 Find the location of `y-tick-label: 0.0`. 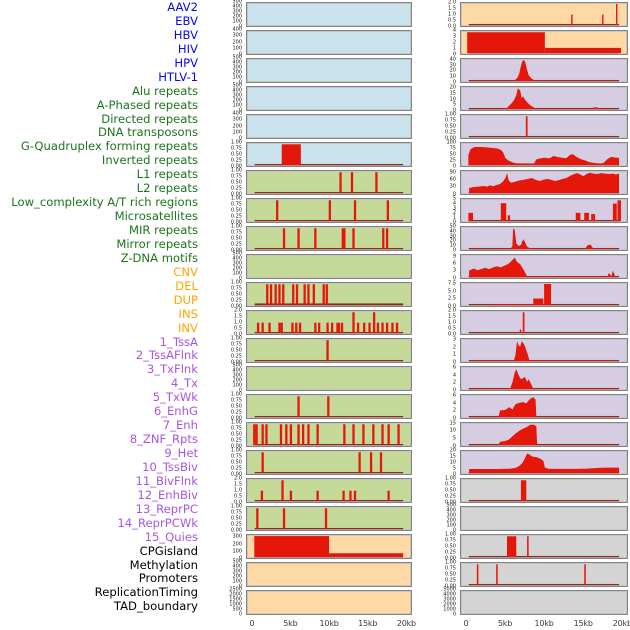

y-tick-label: 0.0 is located at coordinates (452, 334).